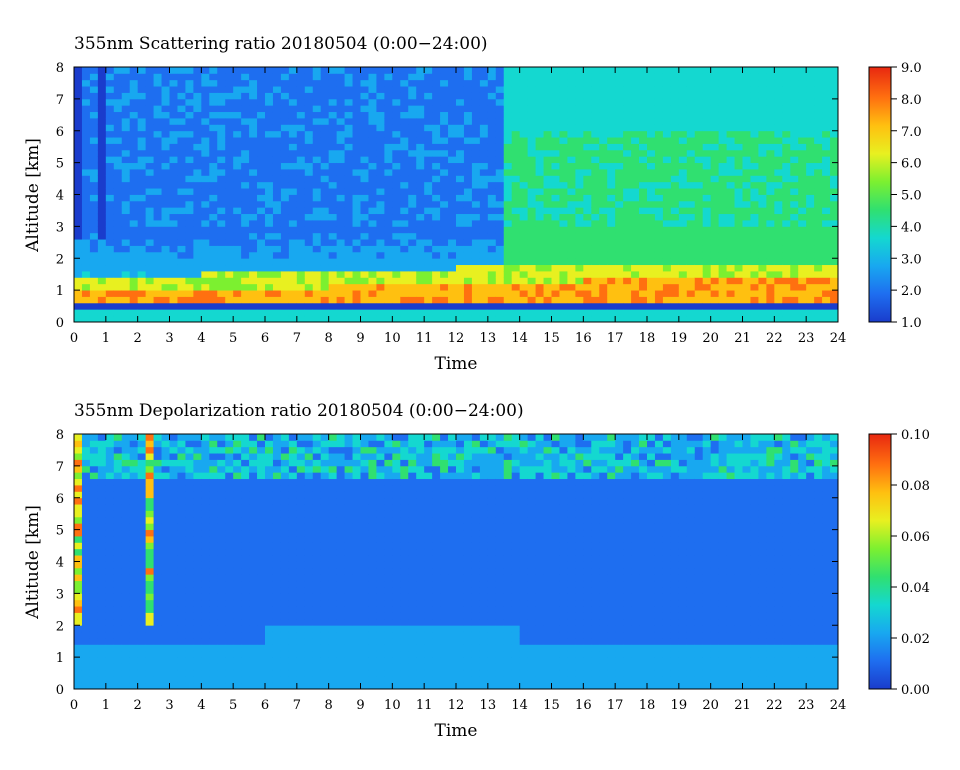 The image size is (960, 770). Describe the element at coordinates (392, 338) in the screenshot. I see `x-tick-label: 10` at that location.